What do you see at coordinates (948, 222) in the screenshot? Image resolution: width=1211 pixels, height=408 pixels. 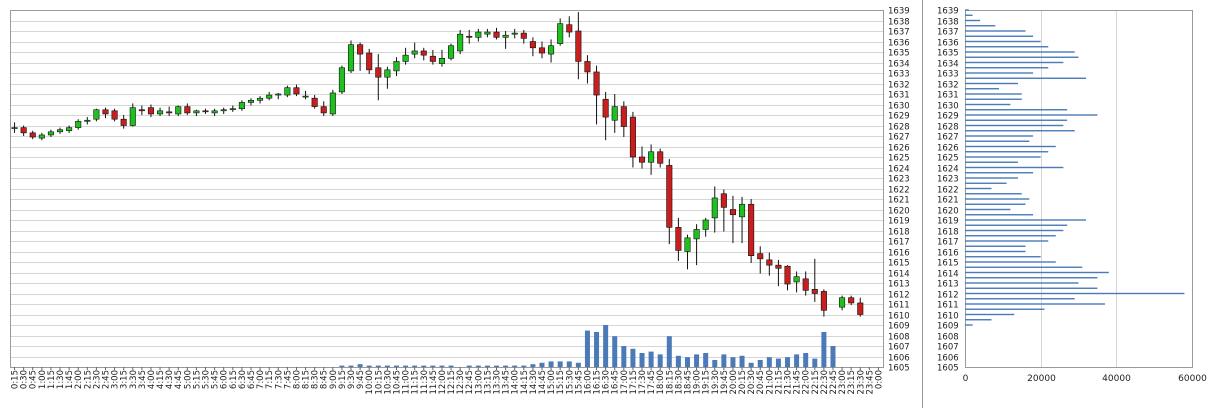 I see `y-tick-label: 1619` at bounding box center [948, 222].